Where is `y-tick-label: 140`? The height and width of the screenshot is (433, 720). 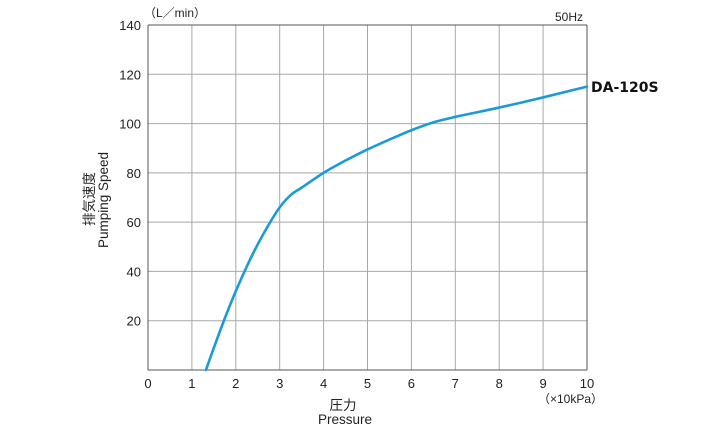
y-tick-label: 140 is located at coordinates (130, 25).